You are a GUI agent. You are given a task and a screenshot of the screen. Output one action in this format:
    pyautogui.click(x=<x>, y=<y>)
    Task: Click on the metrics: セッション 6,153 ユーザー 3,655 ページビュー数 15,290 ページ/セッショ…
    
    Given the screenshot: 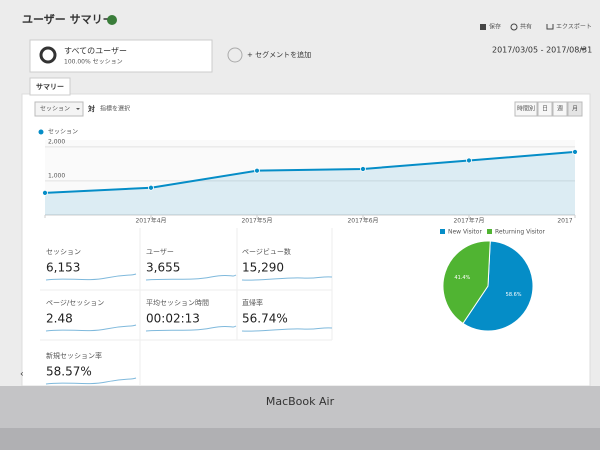 What is the action you would take?
    pyautogui.click(x=189, y=316)
    